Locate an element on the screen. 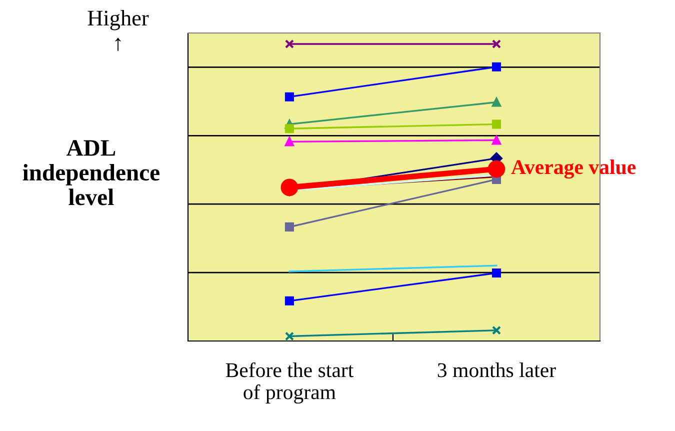 The image size is (675, 431). x-tick-label: Before the start of program is located at coordinates (290, 383).